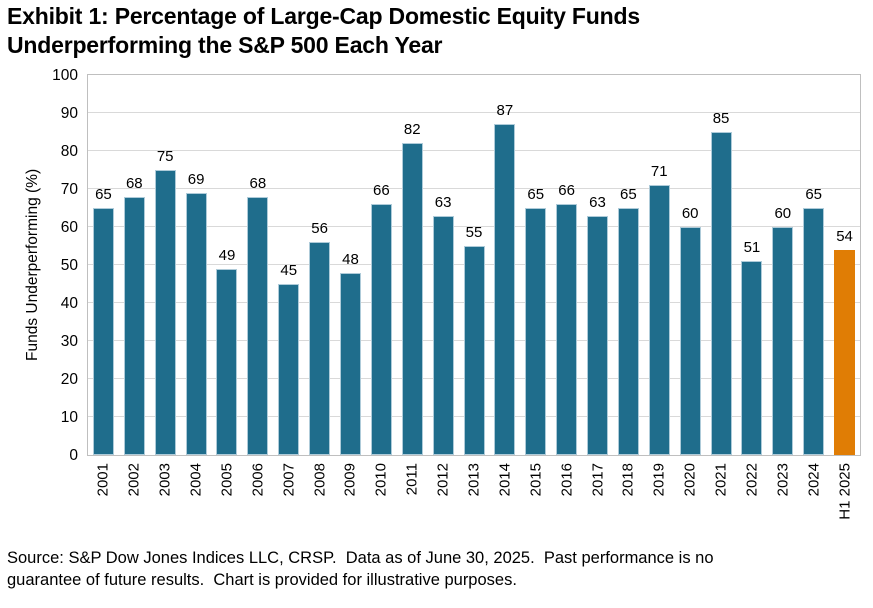 Image resolution: width=873 pixels, height=608 pixels. What do you see at coordinates (721, 118) in the screenshot?
I see `bar-value-label: 85` at bounding box center [721, 118].